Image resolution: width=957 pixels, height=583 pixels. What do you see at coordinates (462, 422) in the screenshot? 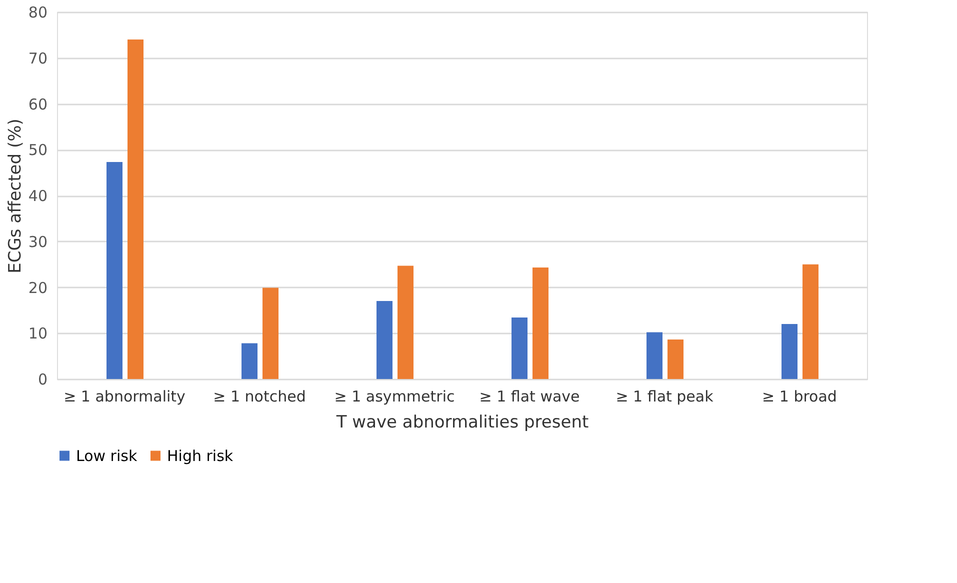
I see `x-axis-title: T wave abnormalities present` at bounding box center [462, 422].